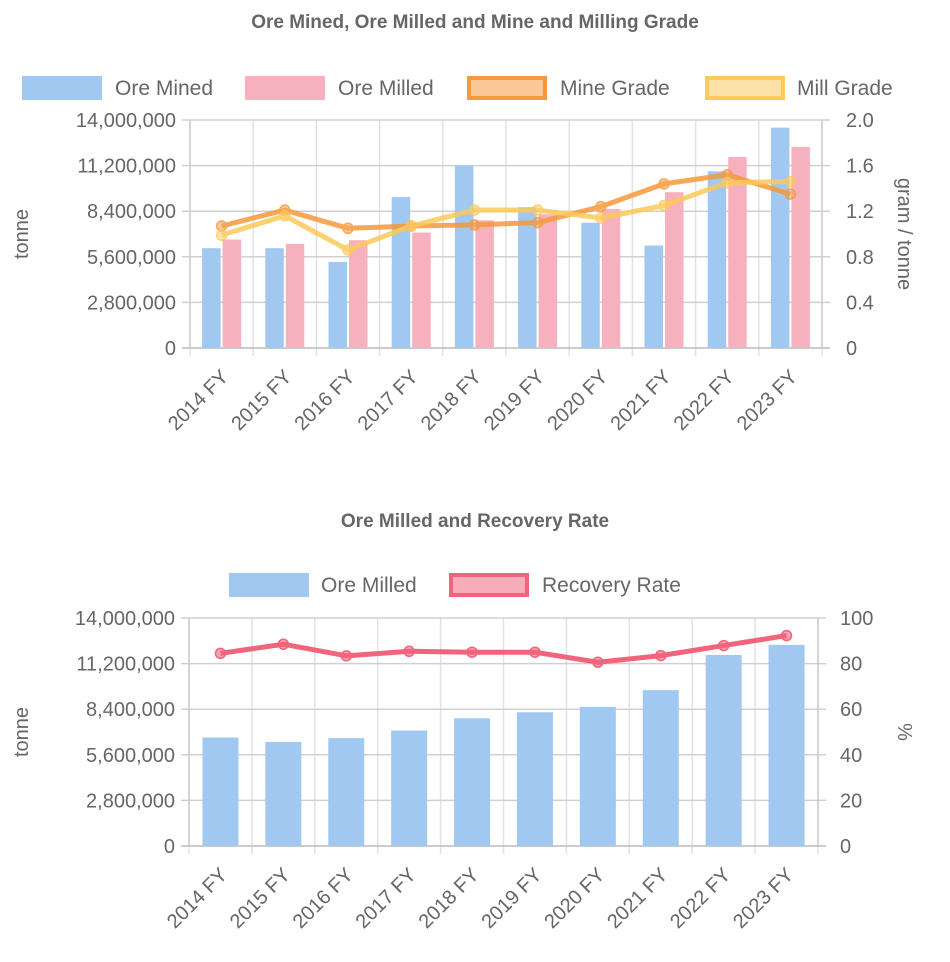  I want to click on y2-tick-label: 0, so click(845, 847).